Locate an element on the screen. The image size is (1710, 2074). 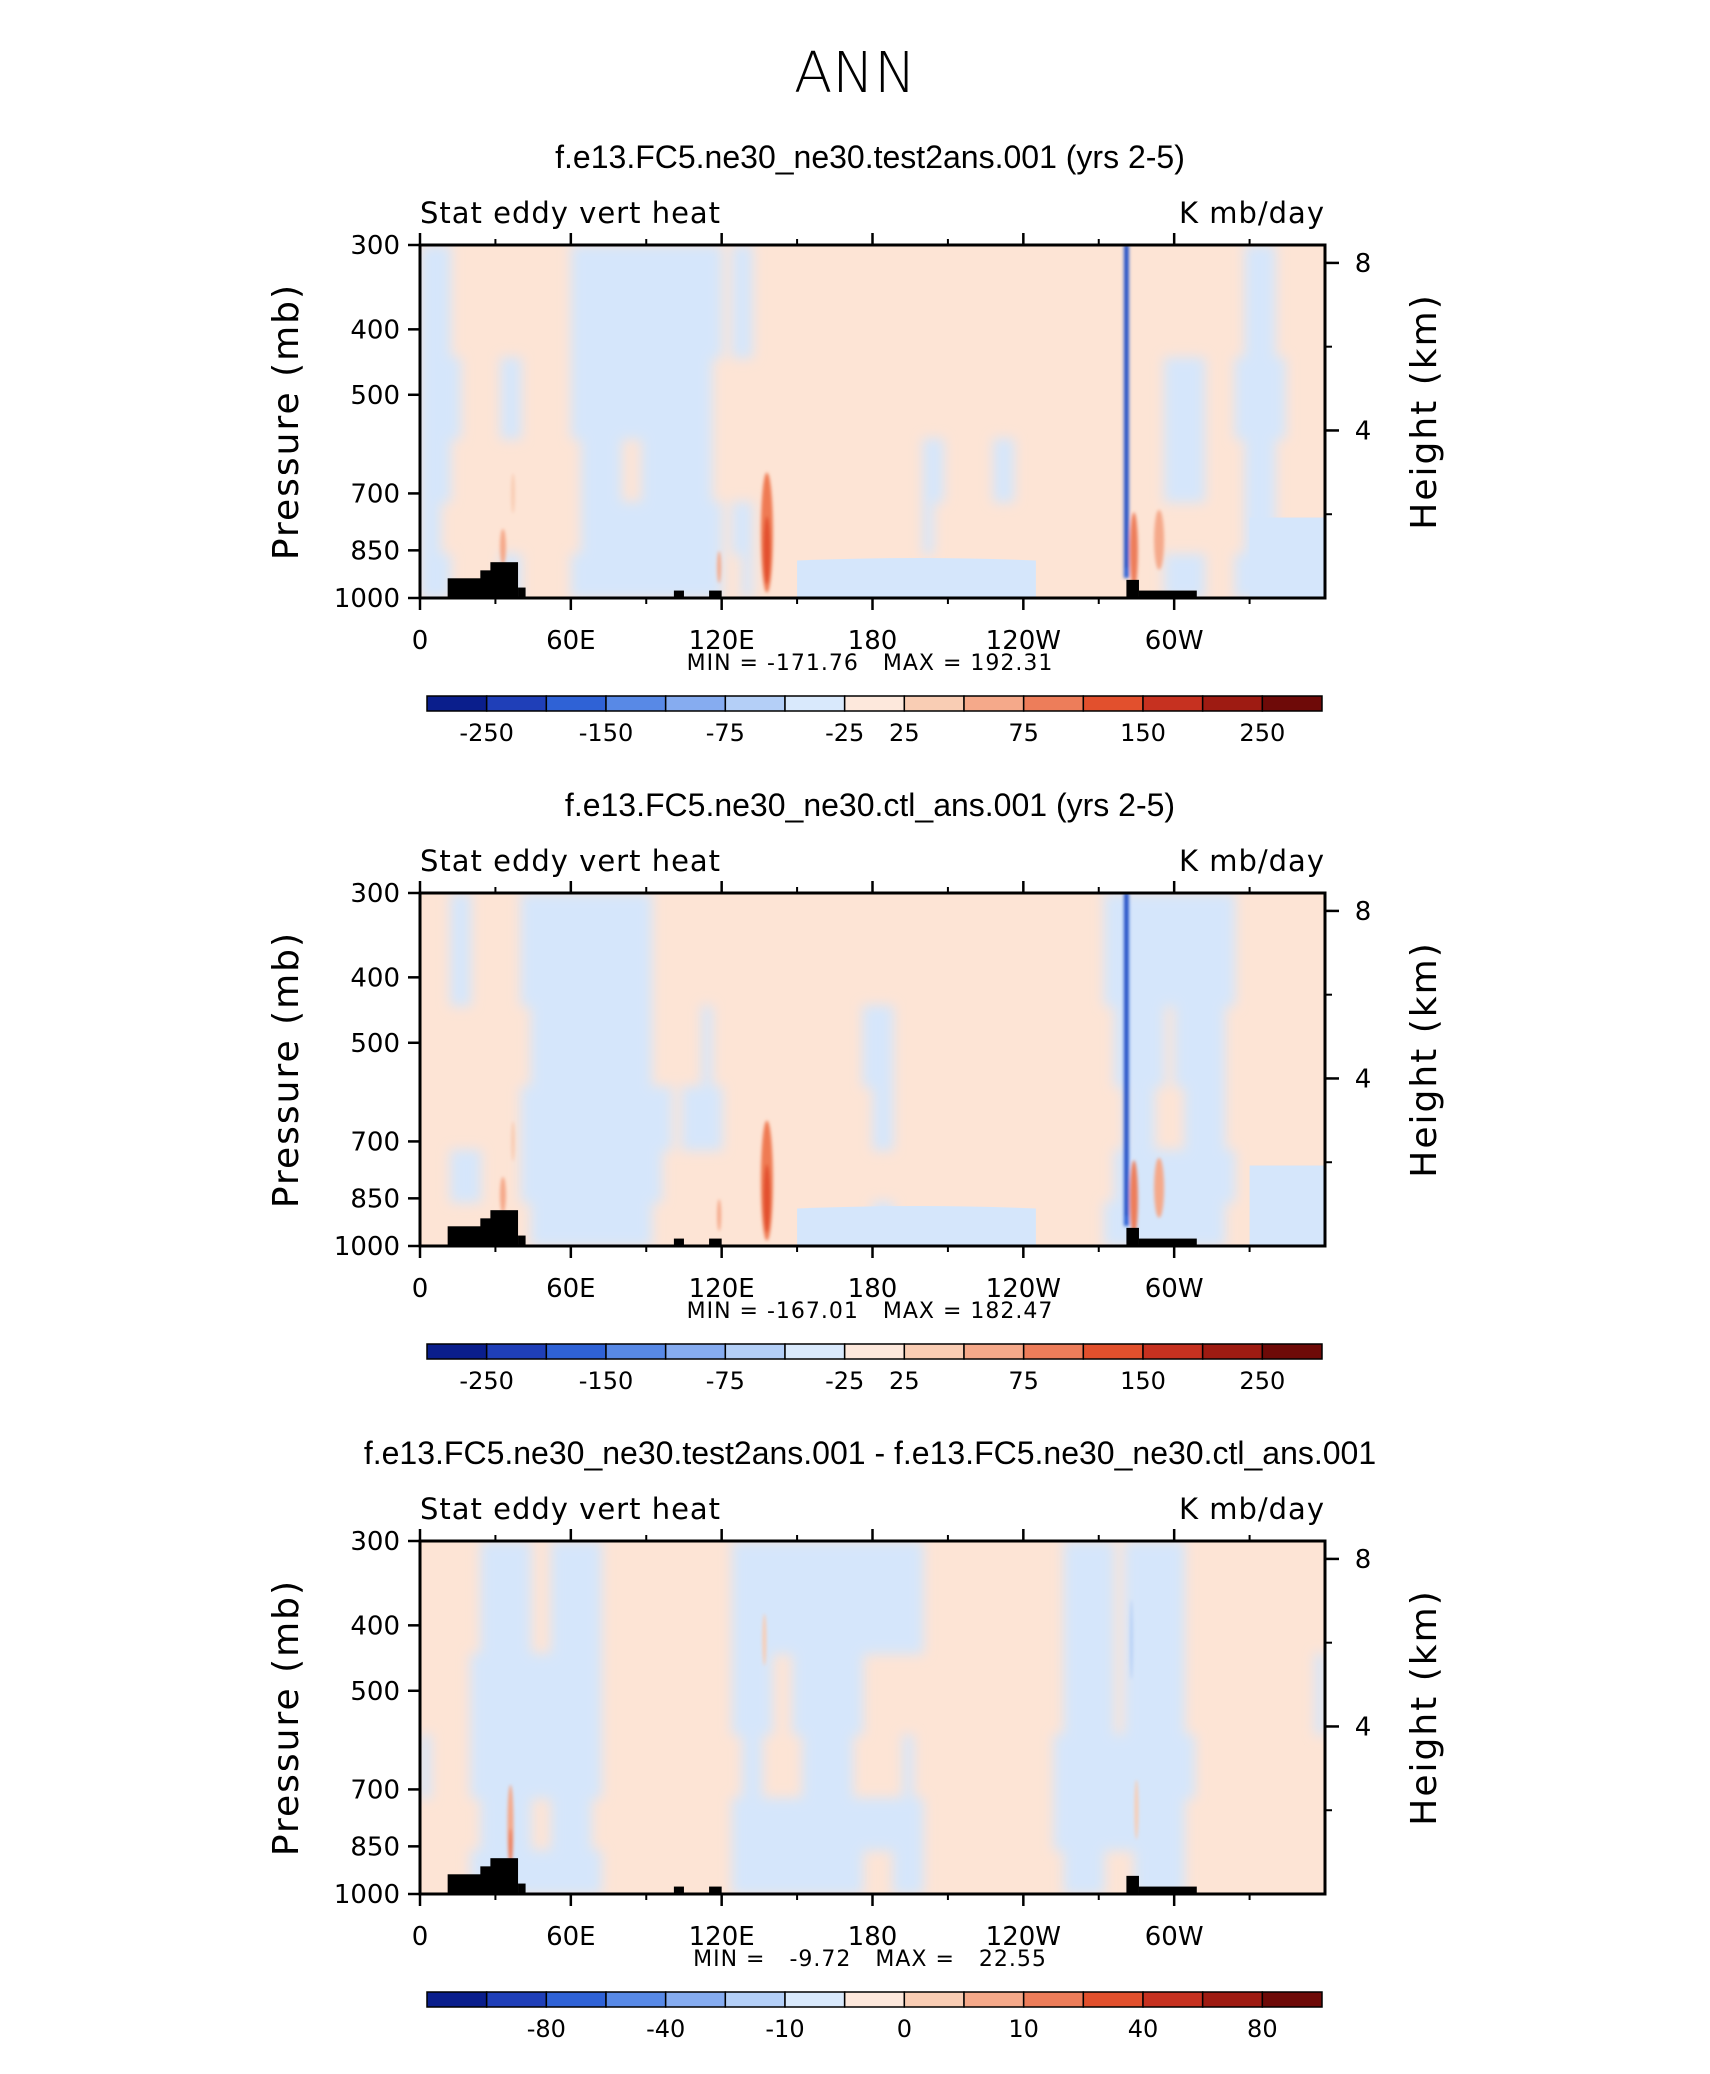
diff-feature-andes-red is located at coordinates (1136, 1809).